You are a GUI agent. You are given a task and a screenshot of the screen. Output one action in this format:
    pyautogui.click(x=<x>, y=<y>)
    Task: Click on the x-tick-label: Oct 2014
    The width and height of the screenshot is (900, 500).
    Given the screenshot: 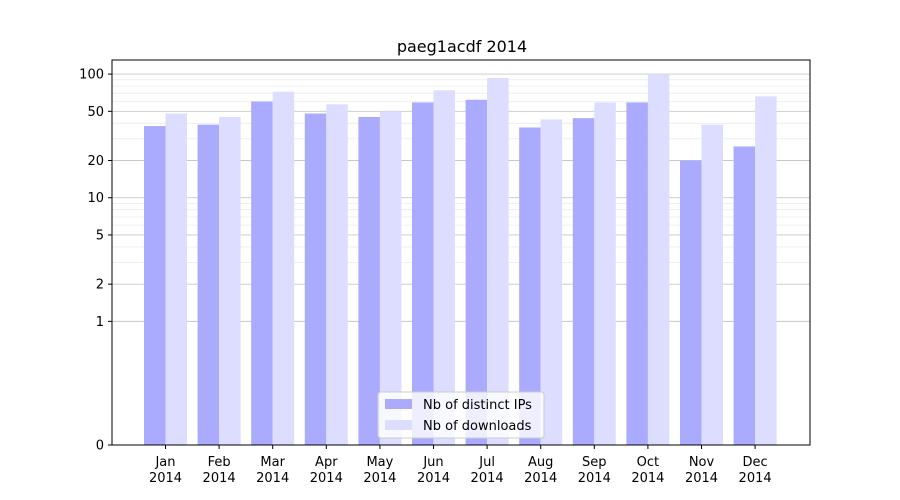 What is the action you would take?
    pyautogui.click(x=647, y=470)
    